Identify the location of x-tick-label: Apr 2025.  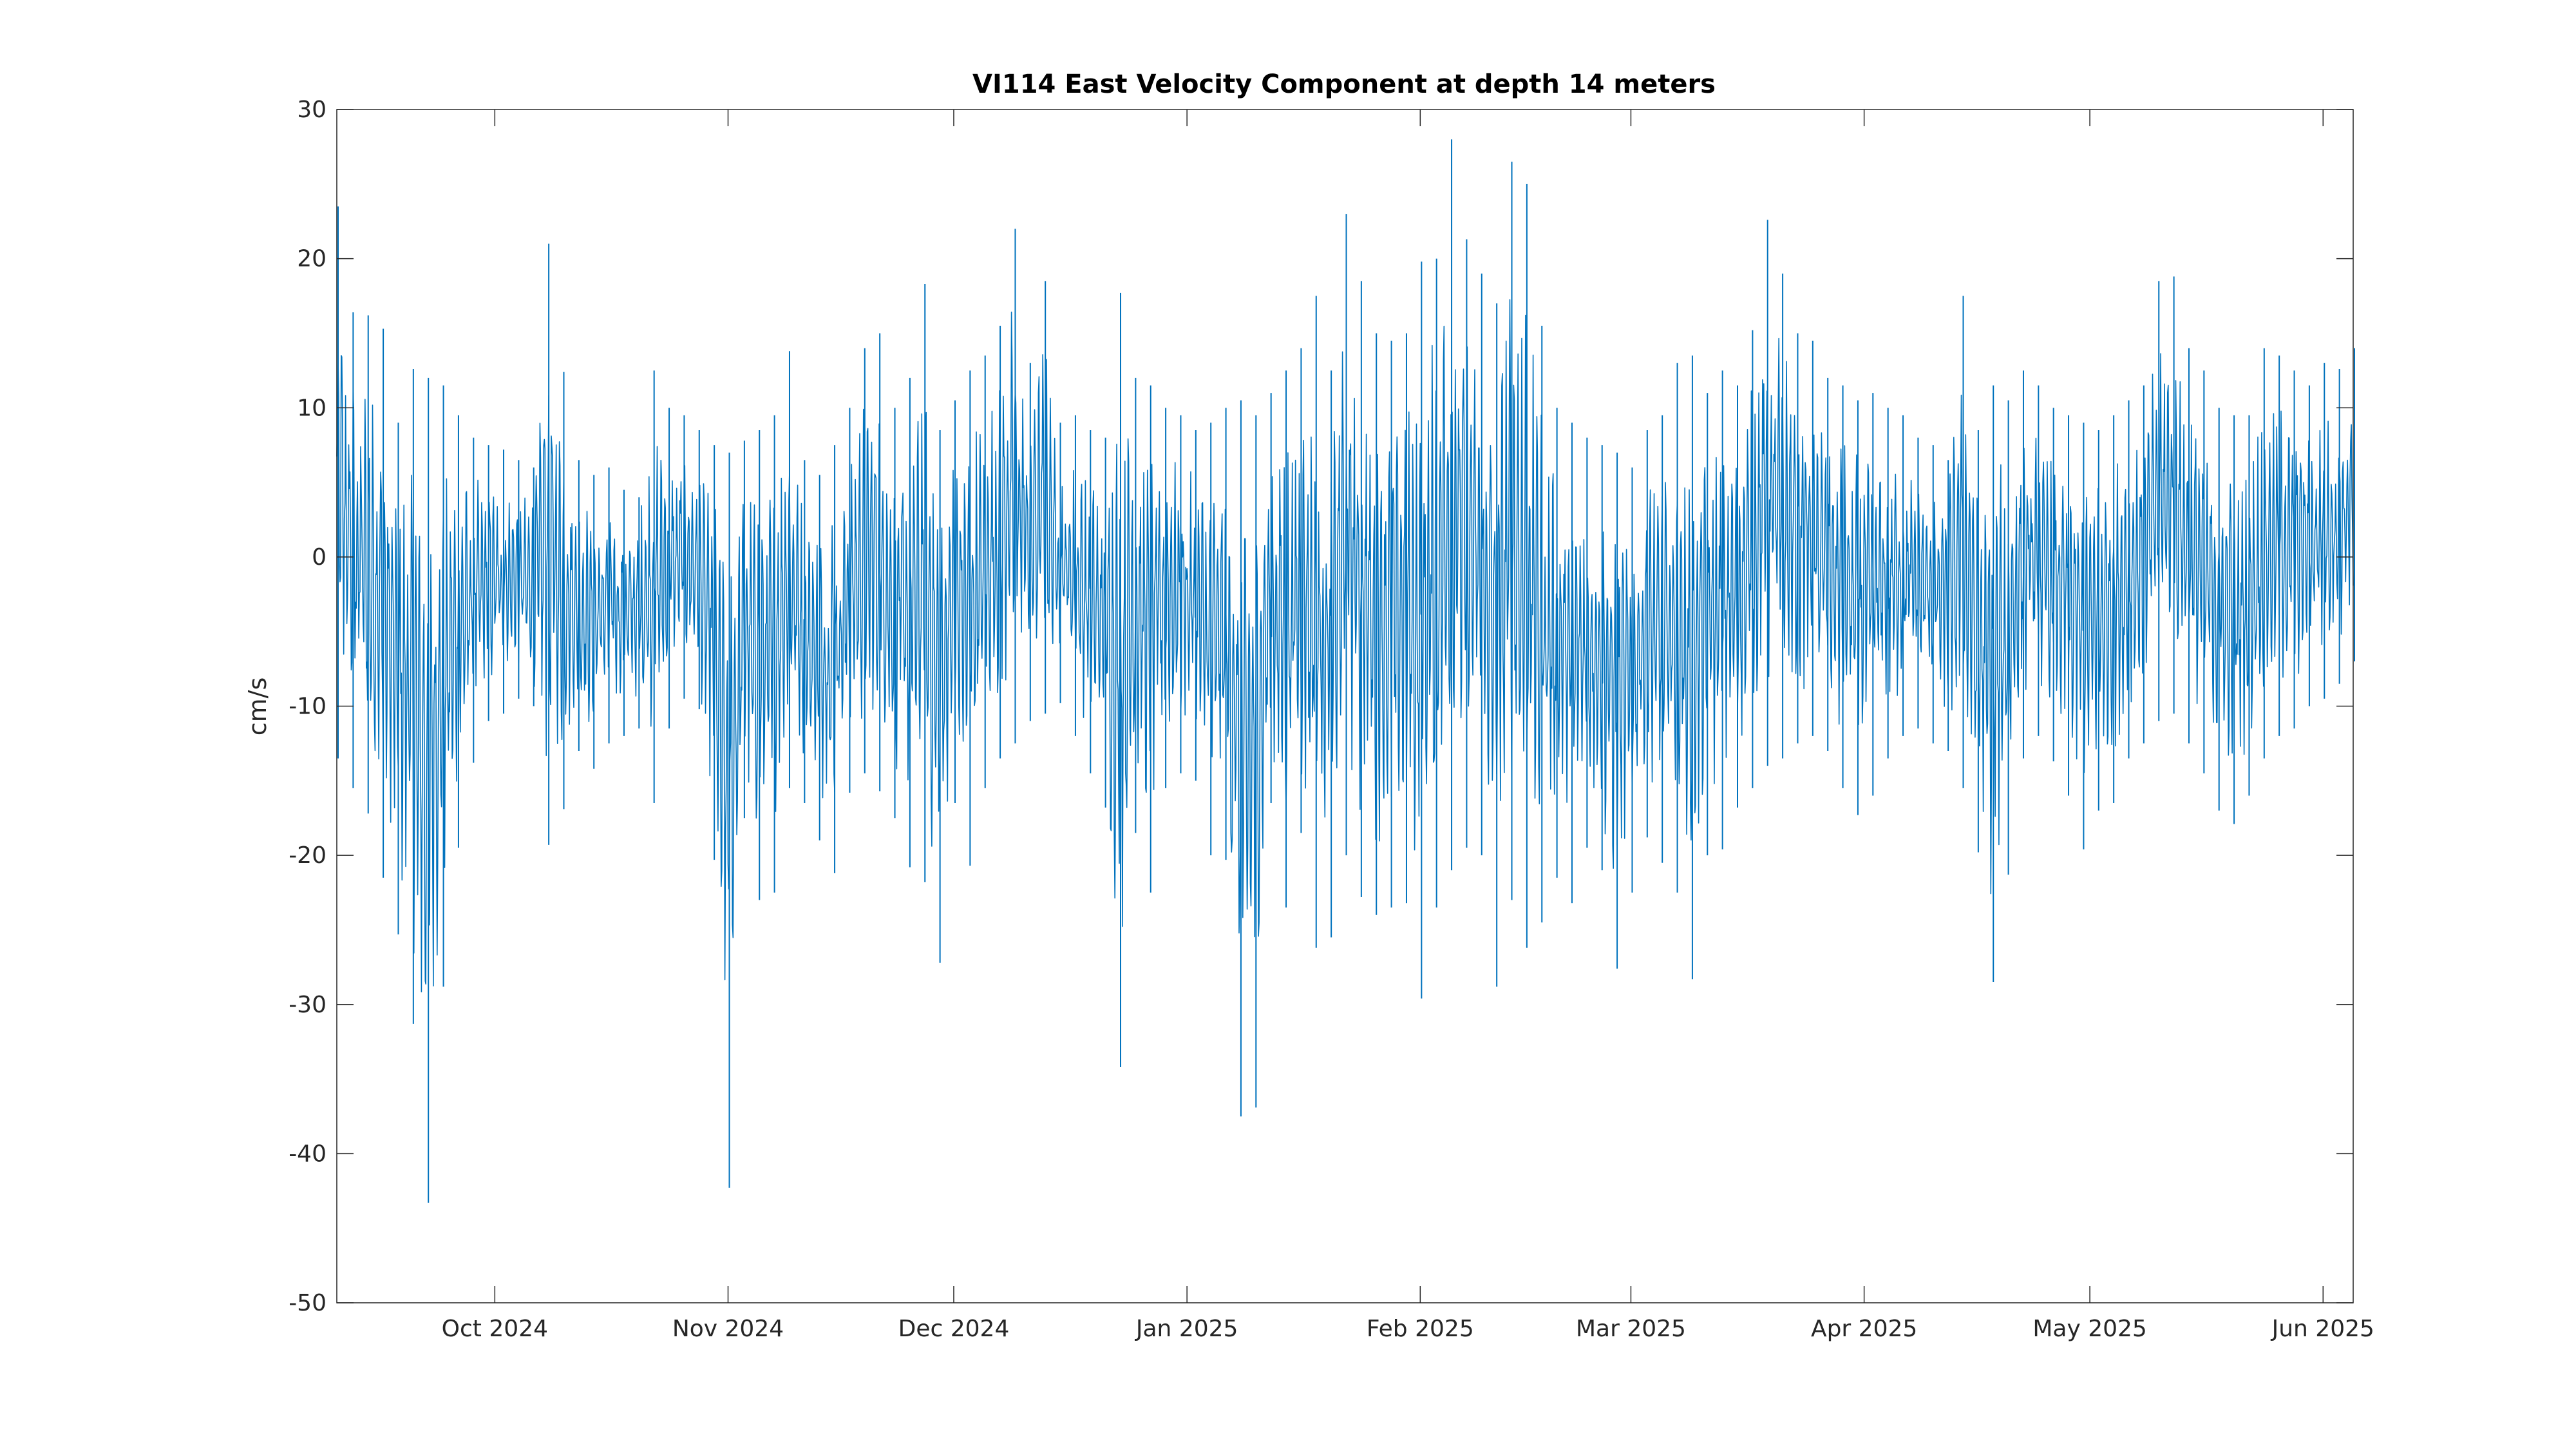
(1864, 1329).